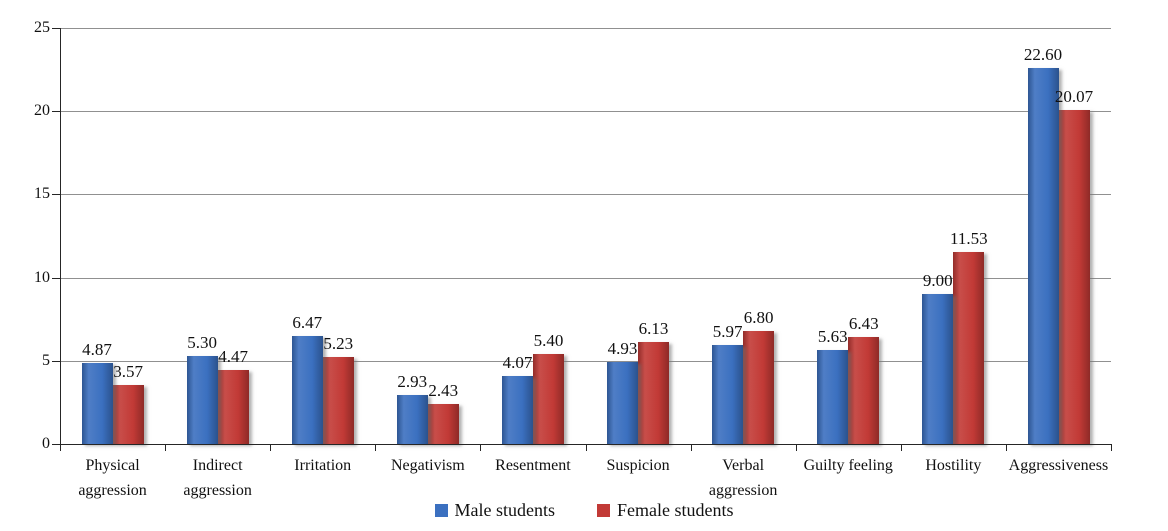  I want to click on value-label-male-students-negativism: 2.93, so click(412, 382).